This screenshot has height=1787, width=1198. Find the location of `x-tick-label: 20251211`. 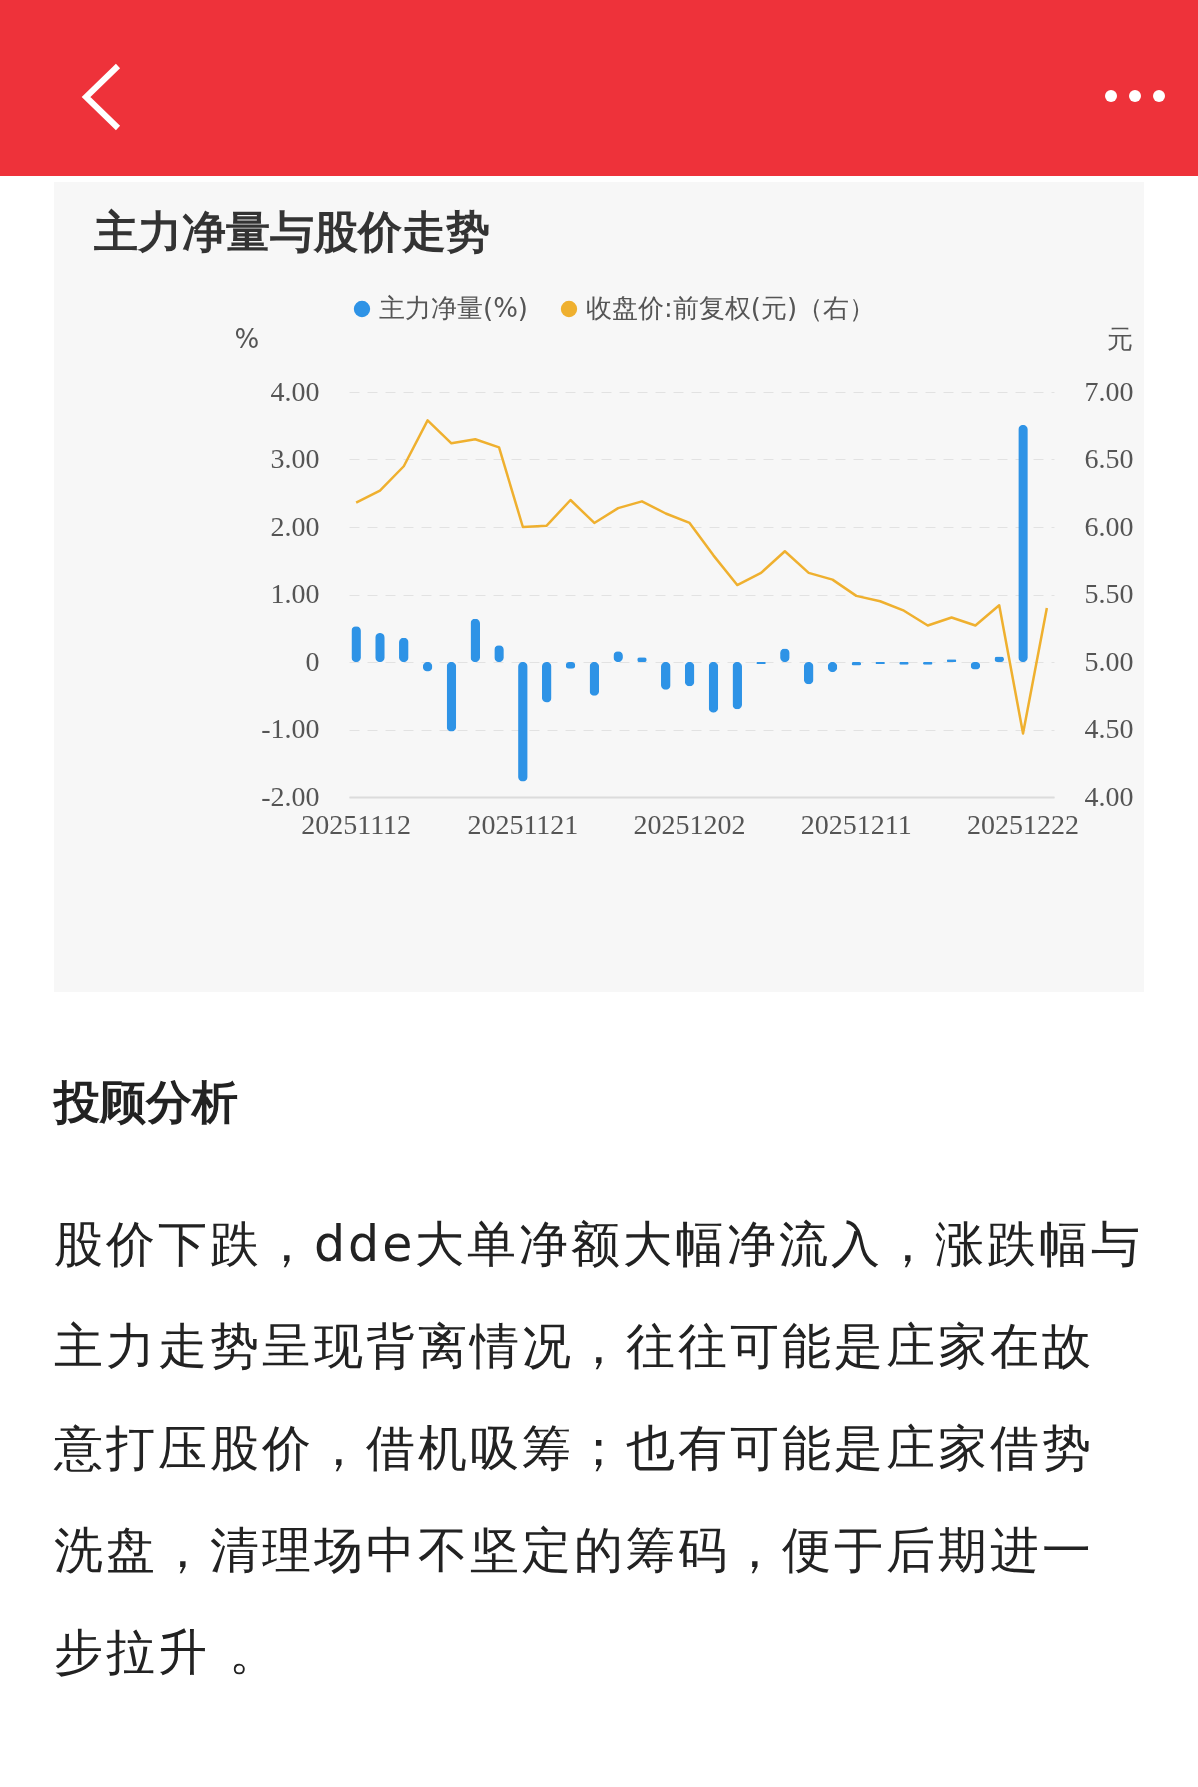

x-tick-label: 20251211 is located at coordinates (856, 824).